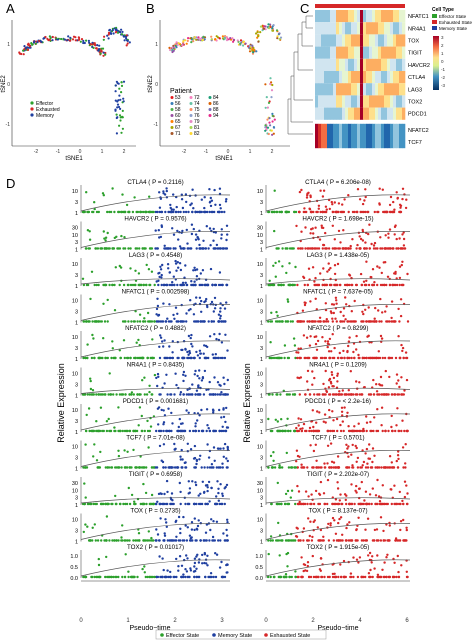 This screenshot has height=640, width=474. I want to click on heatmap, so click(360, 79).